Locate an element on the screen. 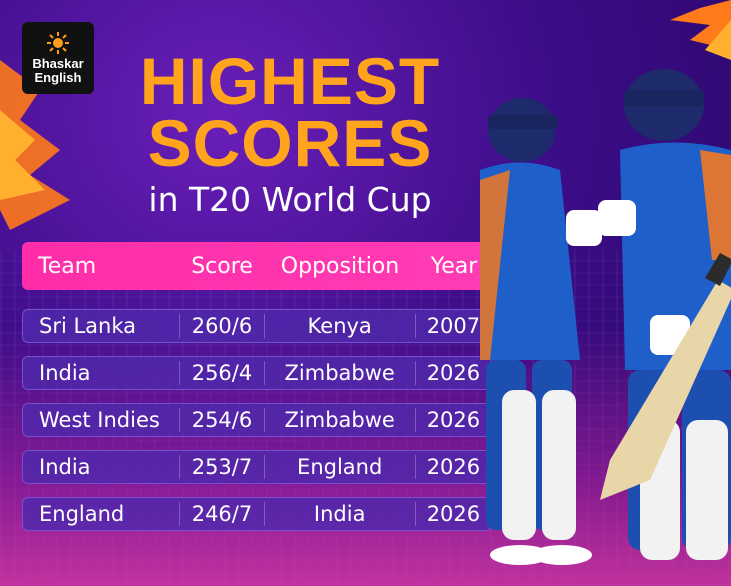 The height and width of the screenshot is (586, 731). title-line-1: HIGHEST is located at coordinates (290, 81).